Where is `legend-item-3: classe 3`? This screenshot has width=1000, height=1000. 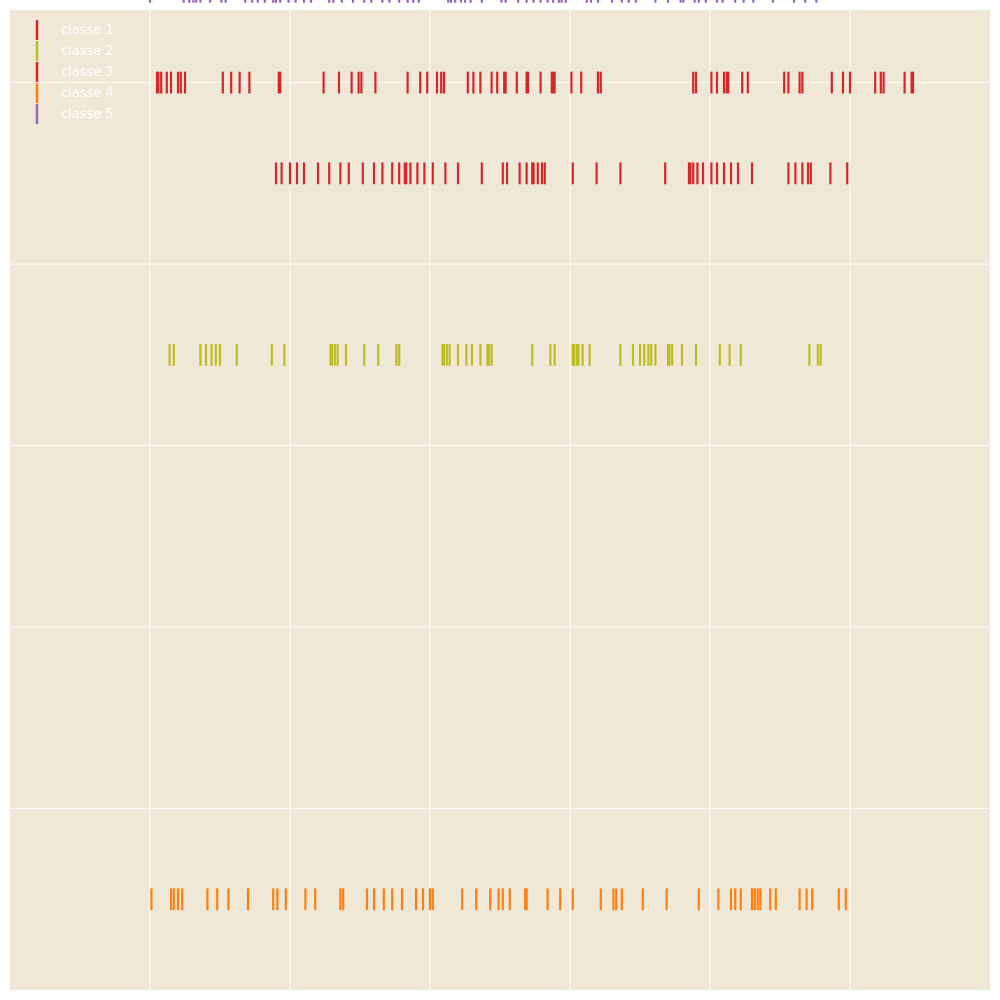
legend-item-3: classe 3 is located at coordinates (74, 72).